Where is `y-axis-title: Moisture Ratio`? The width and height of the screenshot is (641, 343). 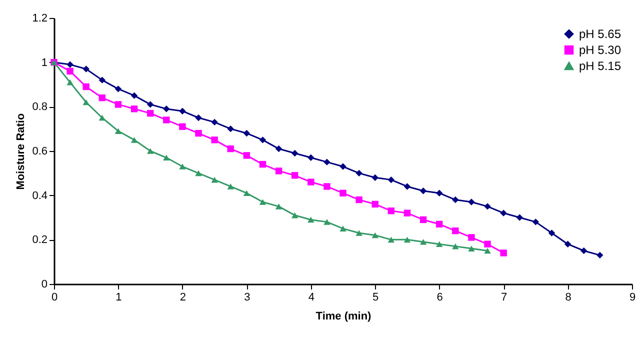
y-axis-title: Moisture Ratio is located at coordinates (21, 151).